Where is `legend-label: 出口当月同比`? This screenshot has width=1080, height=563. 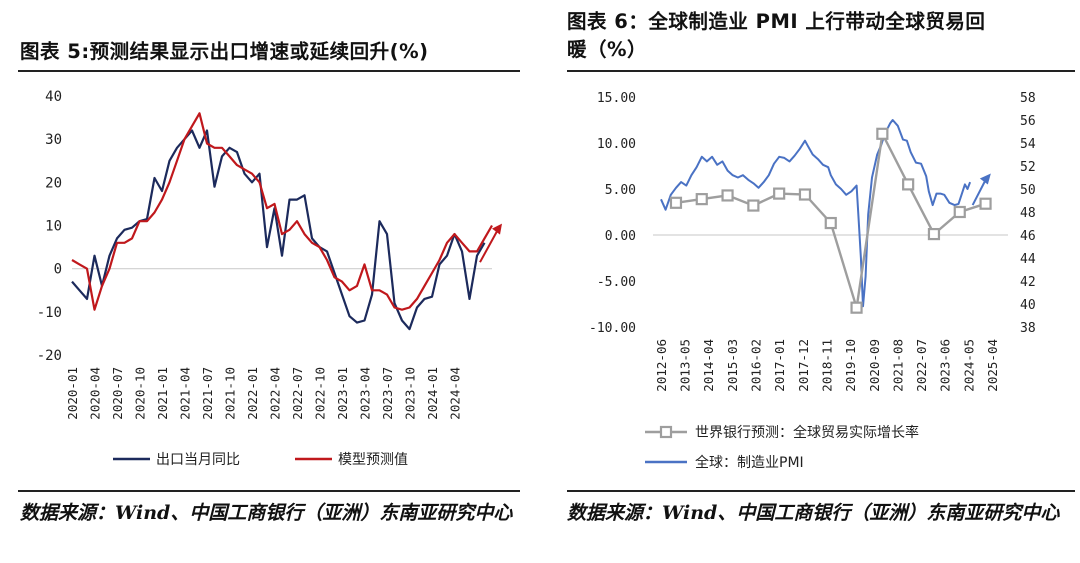 legend-label: 出口当月同比 is located at coordinates (198, 460).